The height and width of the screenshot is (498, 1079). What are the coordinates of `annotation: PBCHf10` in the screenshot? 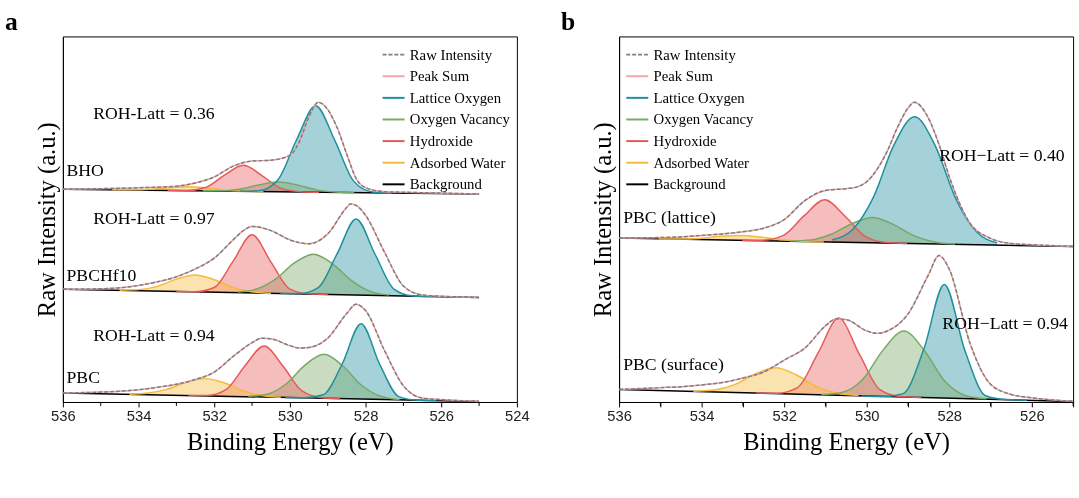 It's located at (101, 275).